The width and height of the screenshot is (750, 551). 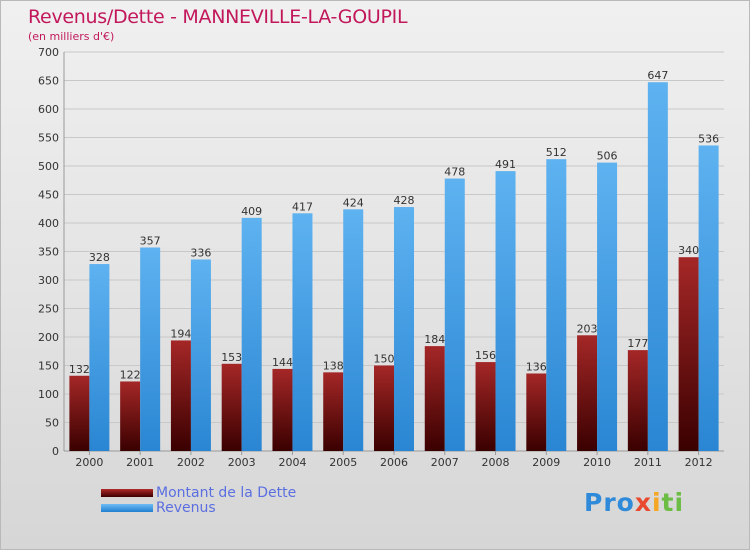 What do you see at coordinates (48, 138) in the screenshot?
I see `y-tick-label: 550` at bounding box center [48, 138].